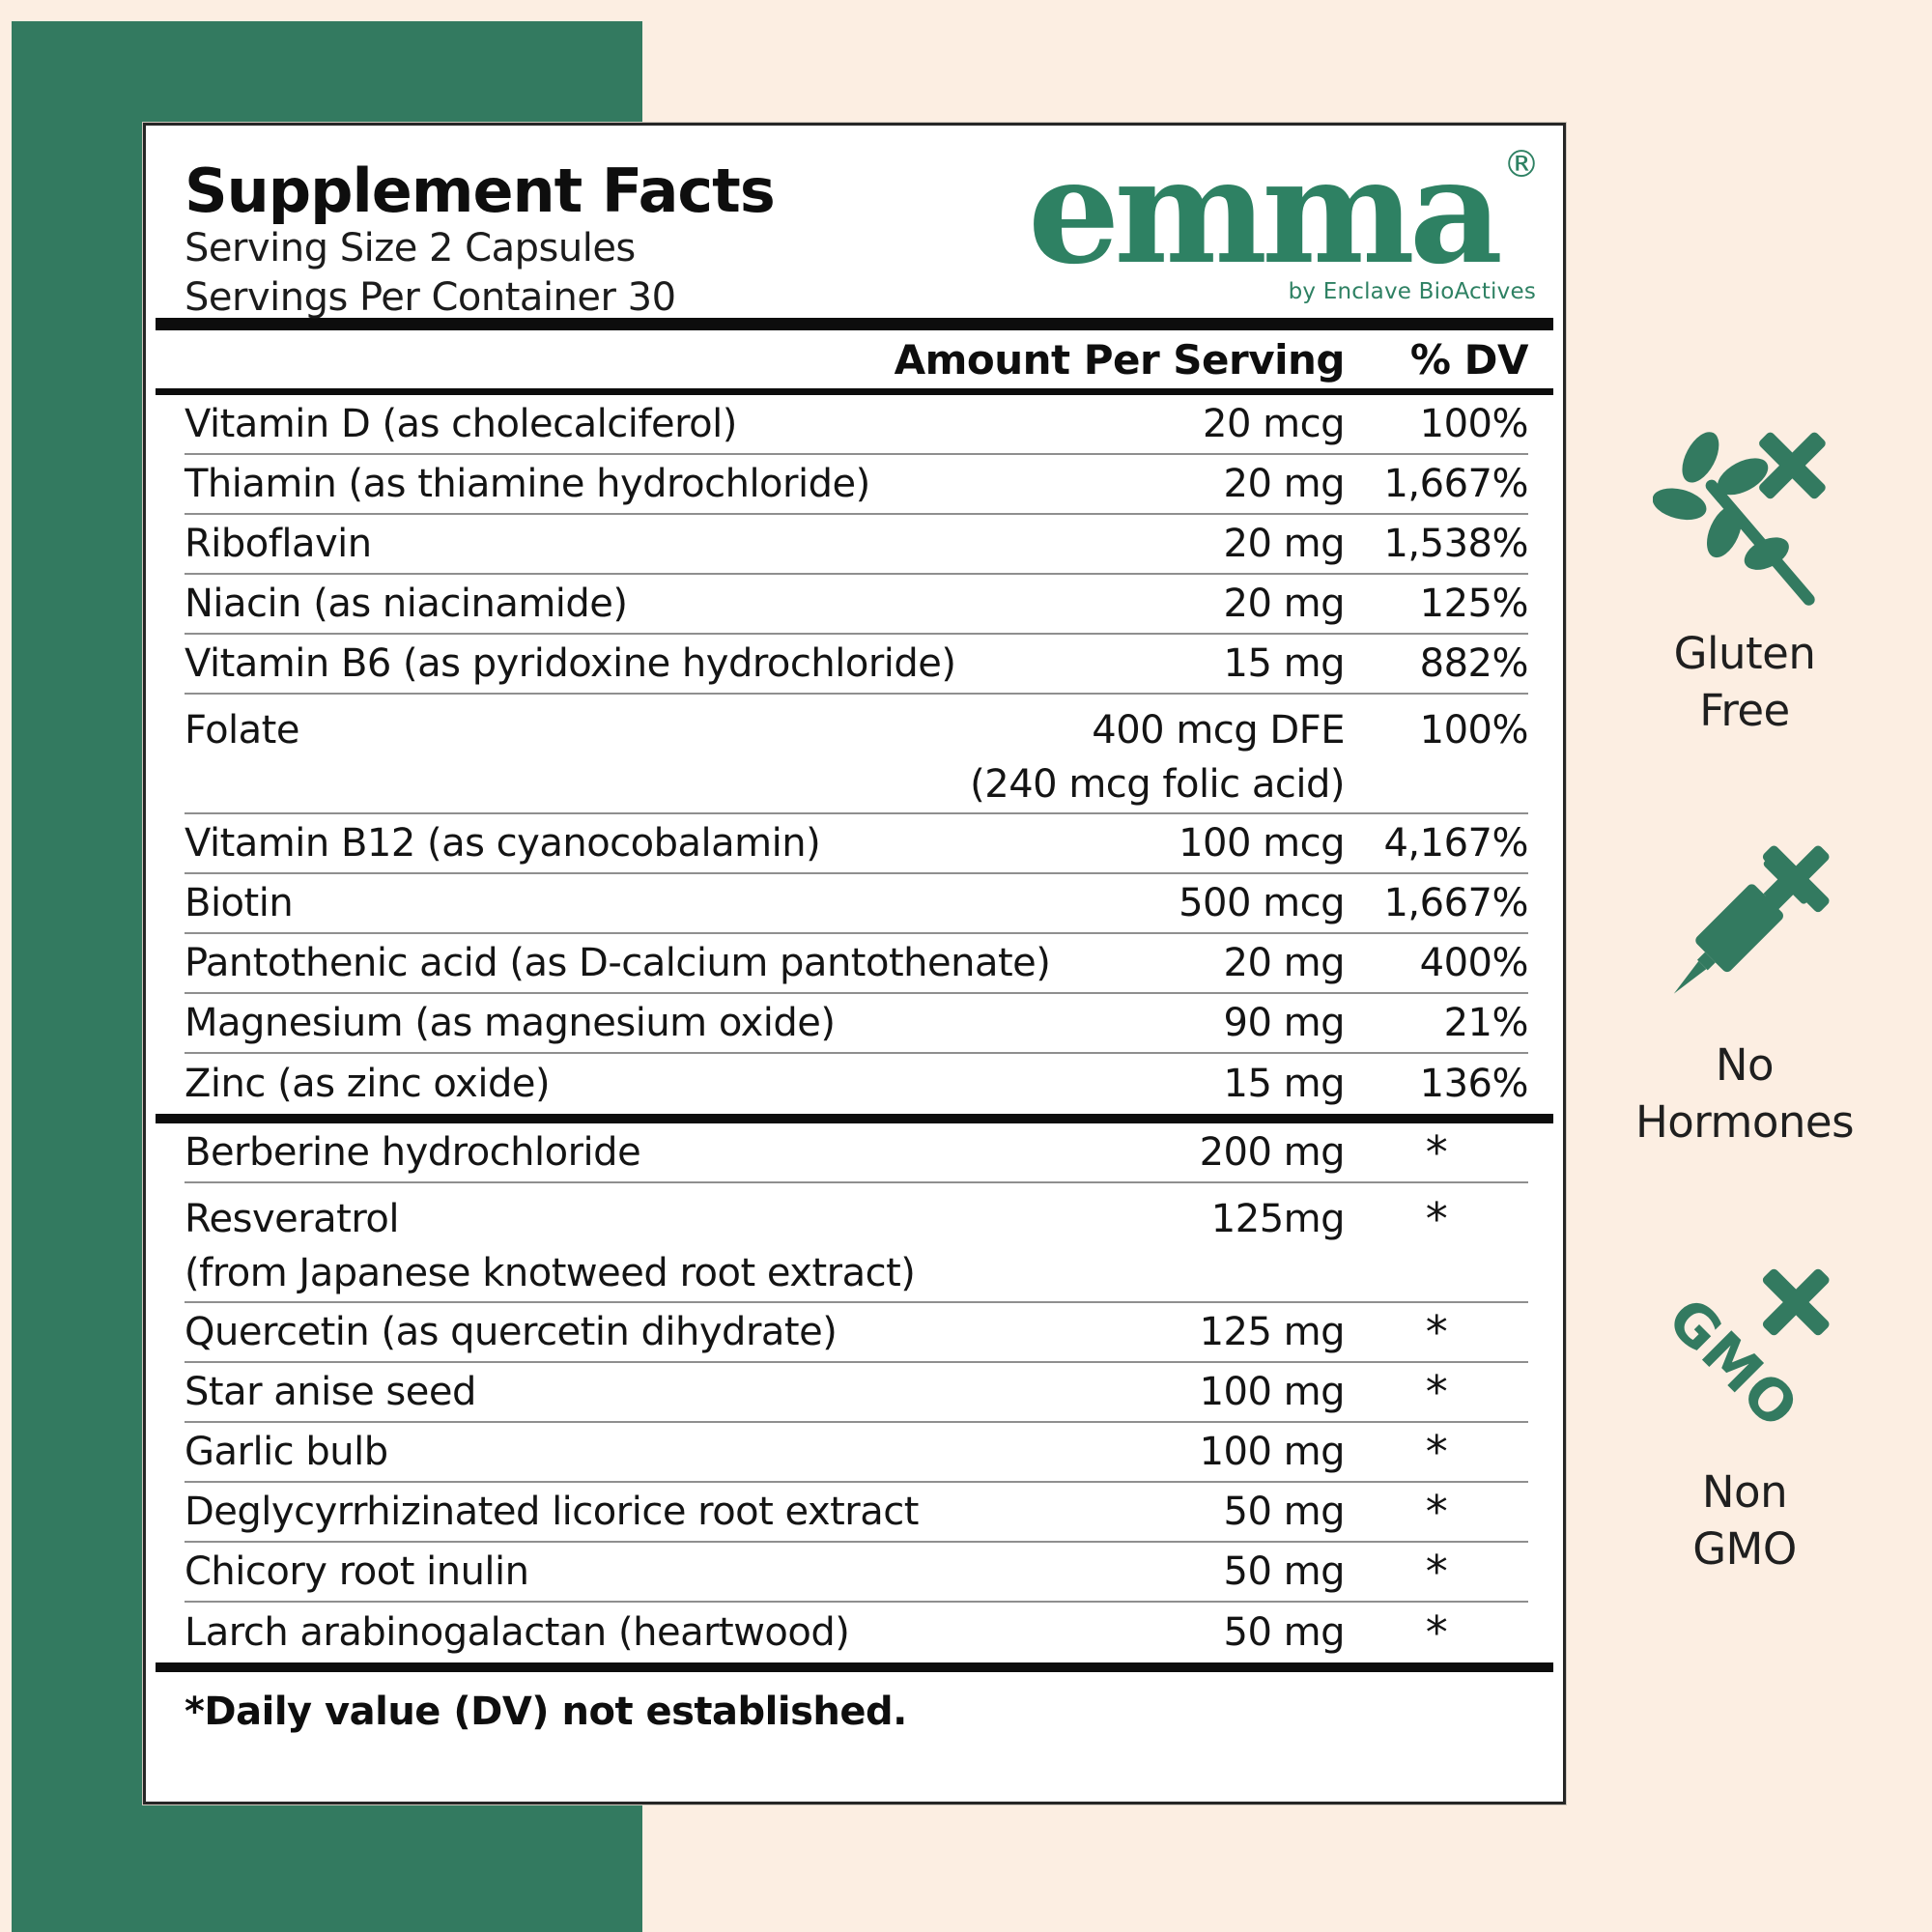 The height and width of the screenshot is (1932, 1932). I want to click on ingredient-amount: 20 mcg, so click(1274, 424).